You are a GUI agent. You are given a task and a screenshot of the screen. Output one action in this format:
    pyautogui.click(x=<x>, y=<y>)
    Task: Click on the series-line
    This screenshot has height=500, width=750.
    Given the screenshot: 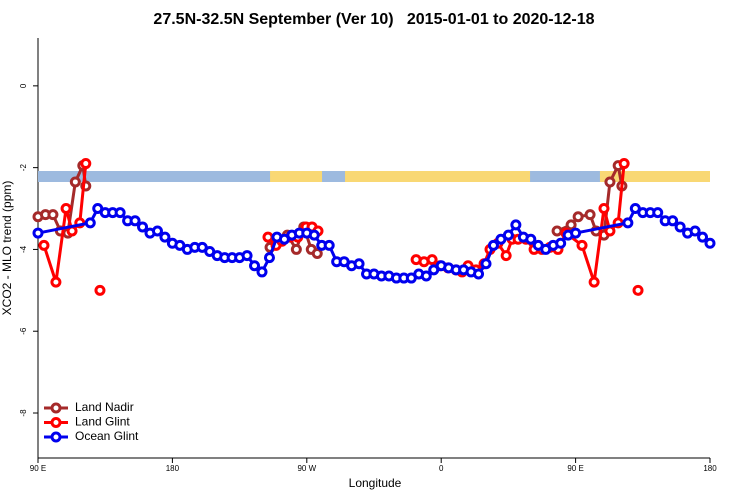 What is the action you would take?
    pyautogui.click(x=65, y=223)
    